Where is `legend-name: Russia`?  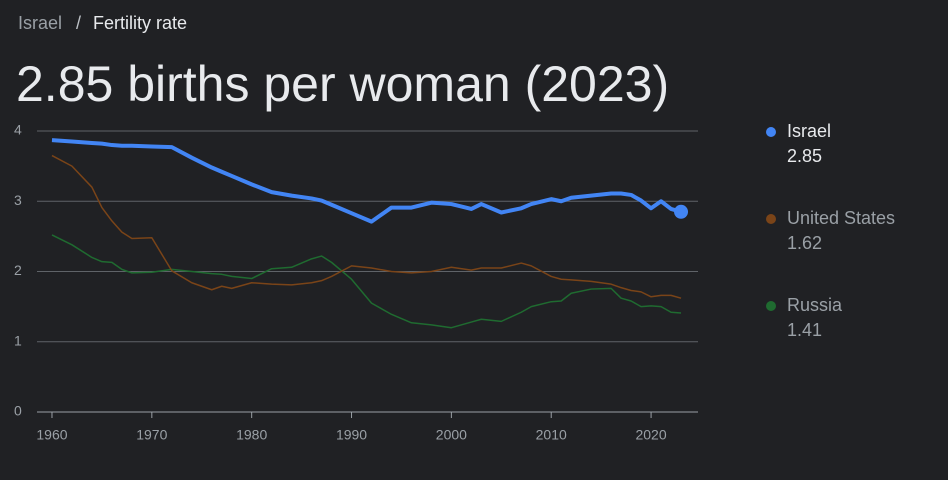
legend-name: Russia is located at coordinates (815, 305).